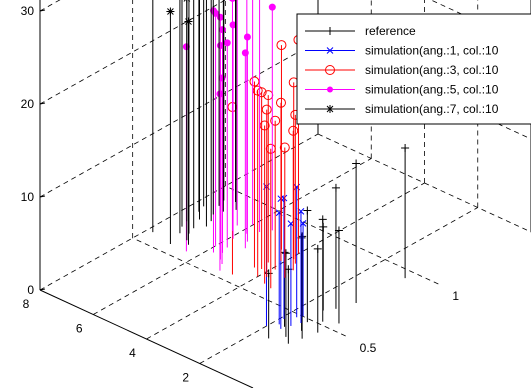 The image size is (531, 388). What do you see at coordinates (26, 304) in the screenshot?
I see `y-tick-label: 8` at bounding box center [26, 304].